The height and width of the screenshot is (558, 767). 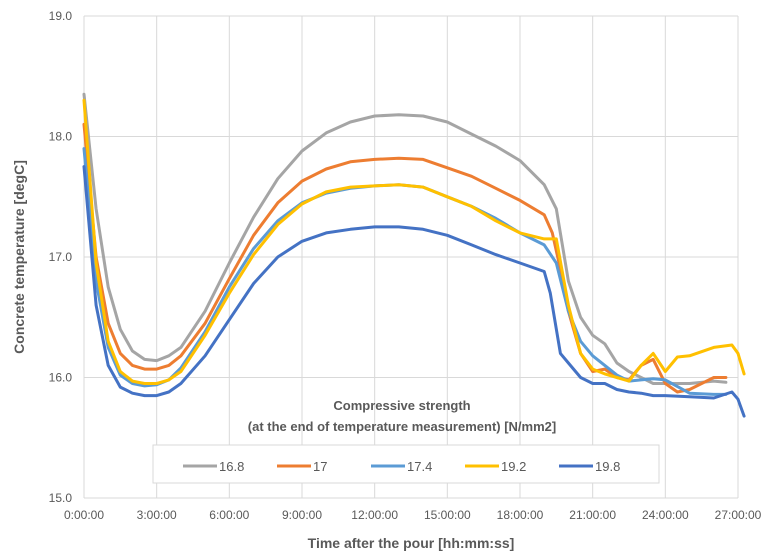 I want to click on y-tick-labels: 15.0 16.0 17.0 18.0 19.0, so click(x=61, y=257).